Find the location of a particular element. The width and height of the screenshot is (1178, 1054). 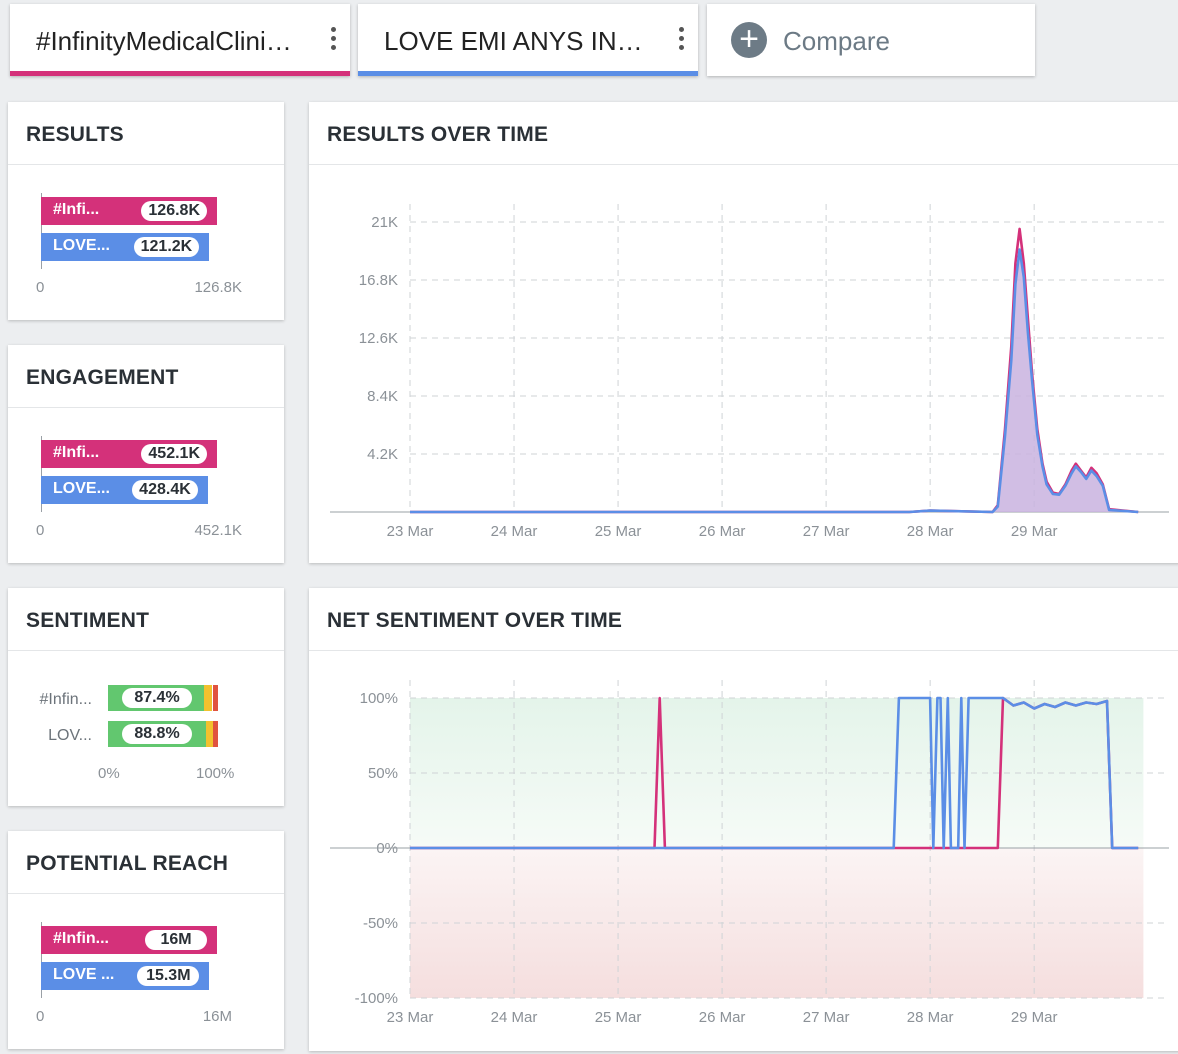

bar: LOVE ... 15.3M is located at coordinates (125, 976).